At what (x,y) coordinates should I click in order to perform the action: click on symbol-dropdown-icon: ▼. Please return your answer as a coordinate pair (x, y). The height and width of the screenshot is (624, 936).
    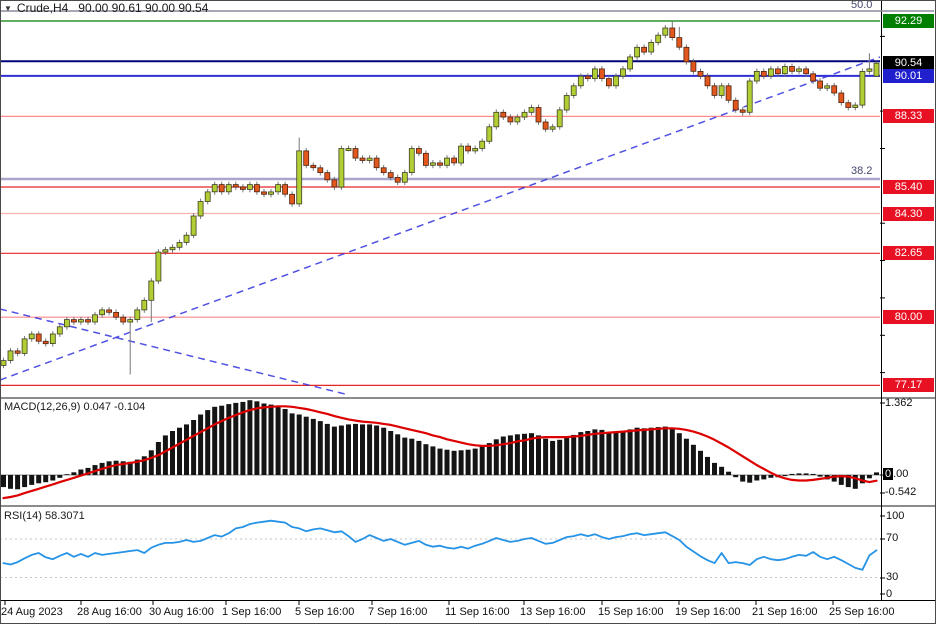
    Looking at the image, I should click on (8, 8).